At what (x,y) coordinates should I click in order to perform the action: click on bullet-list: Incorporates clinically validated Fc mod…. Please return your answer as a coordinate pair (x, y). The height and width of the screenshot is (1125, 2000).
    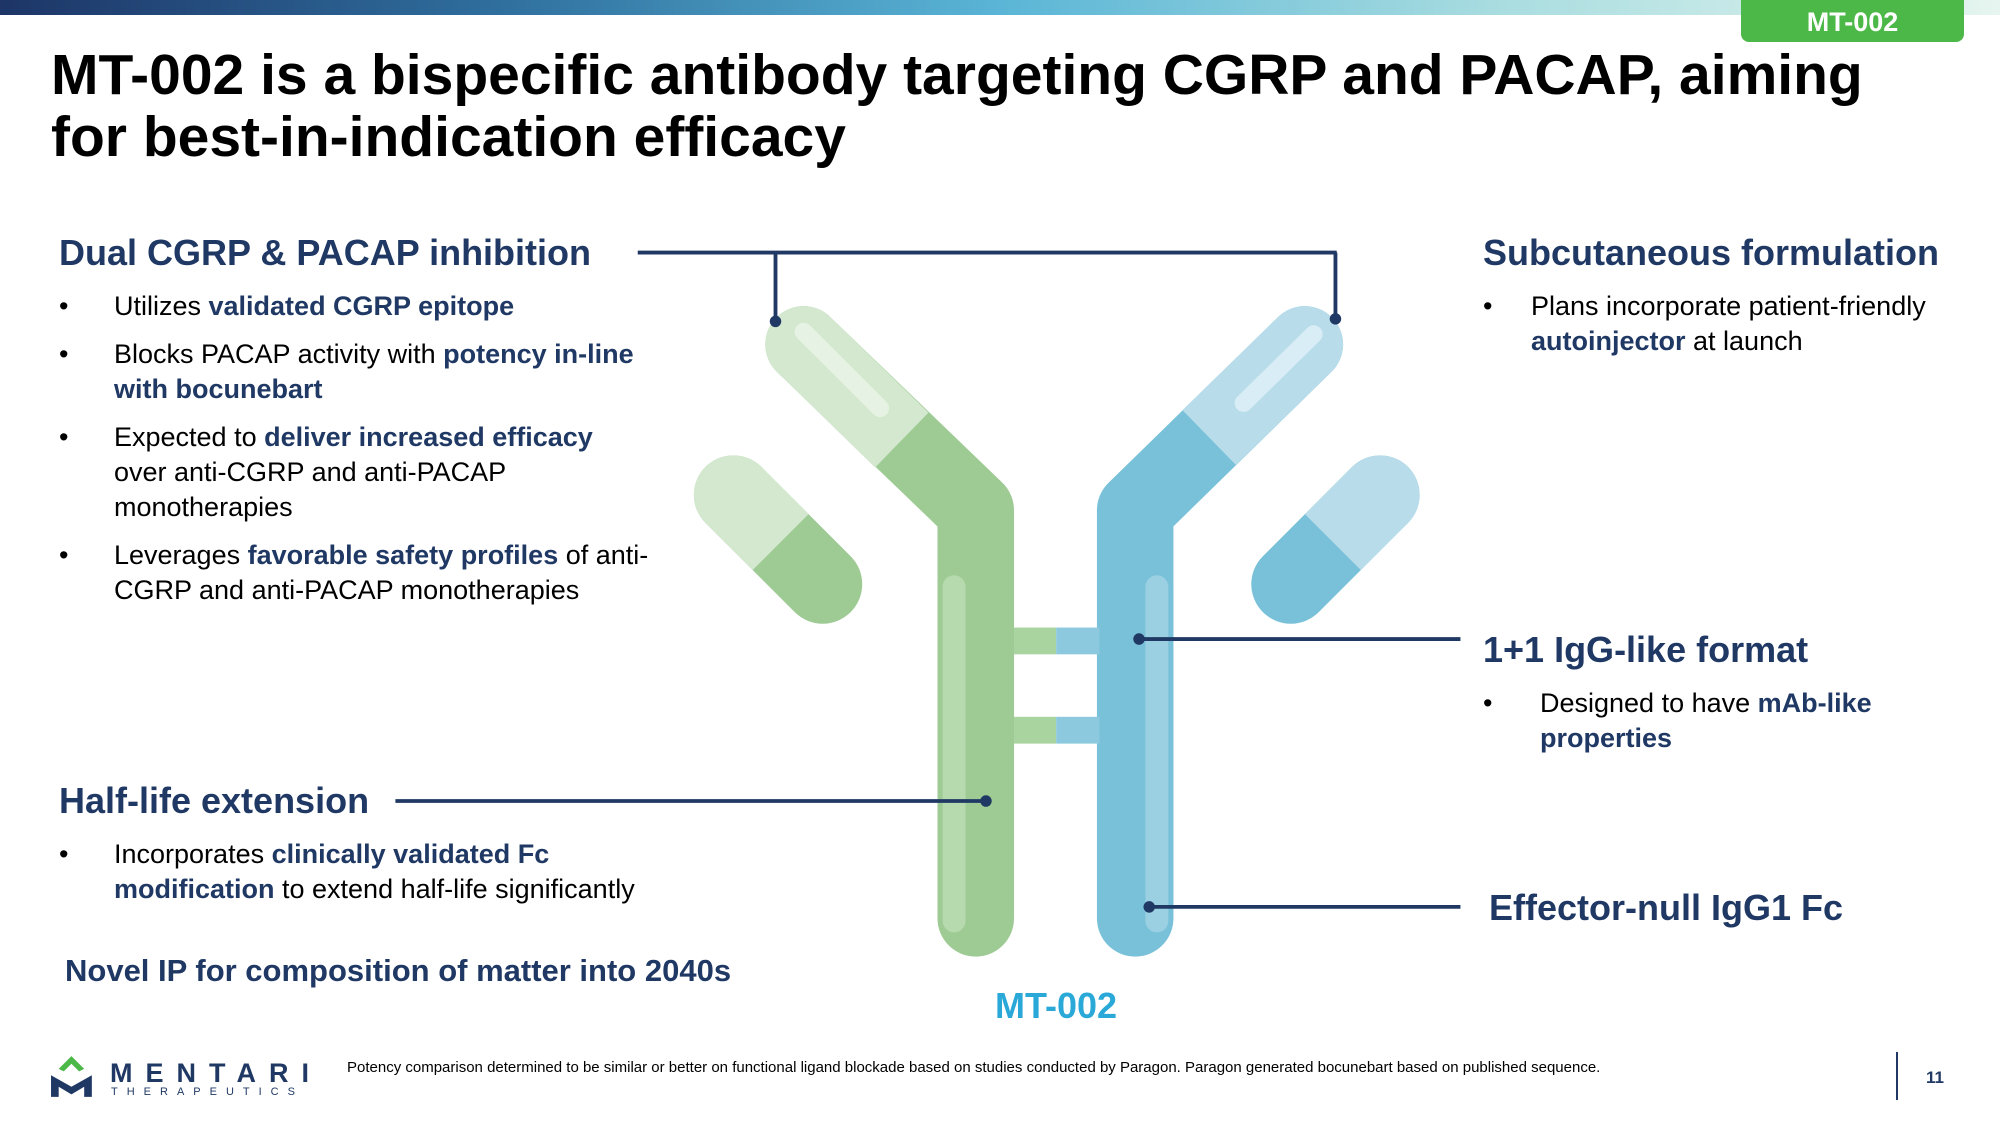
    Looking at the image, I should click on (379, 872).